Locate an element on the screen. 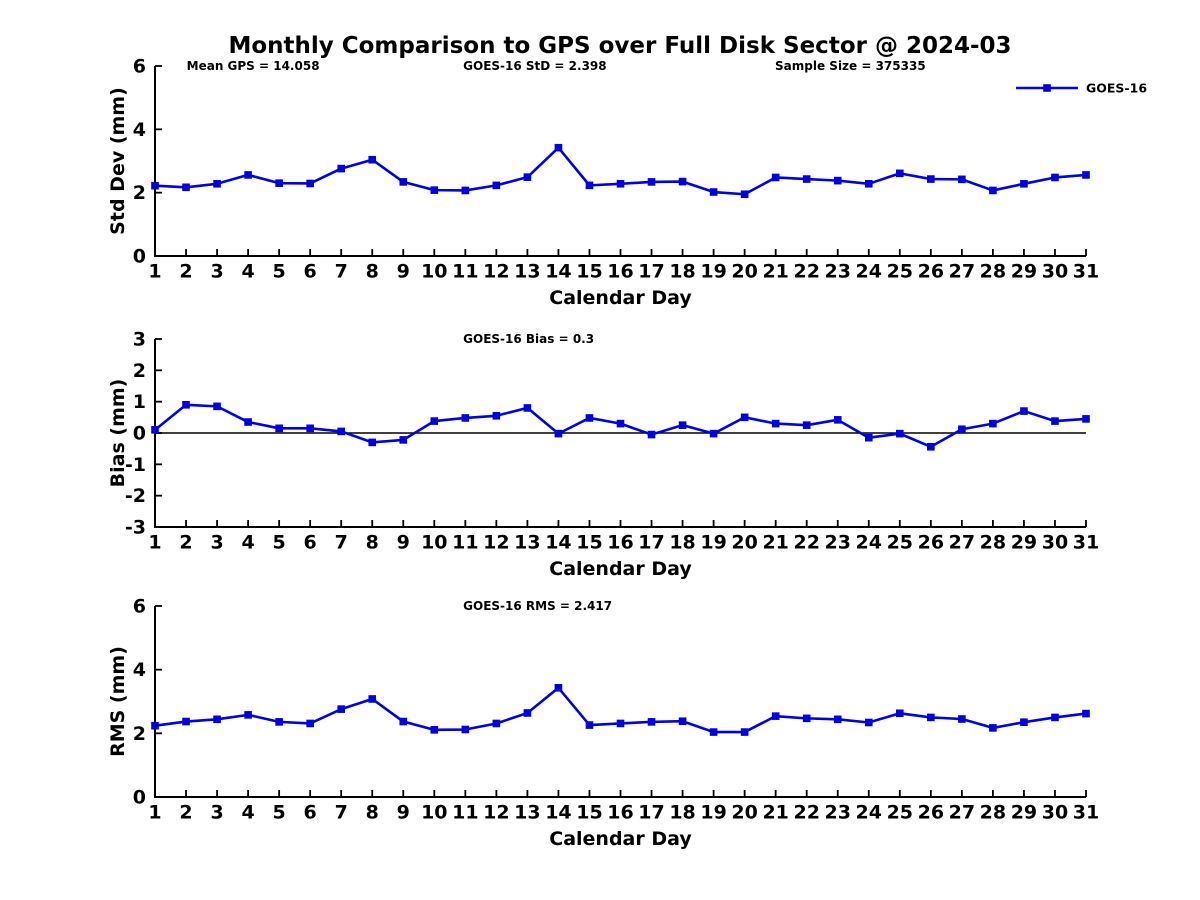 The height and width of the screenshot is (900, 1200). y-tick-label: -2 is located at coordinates (135, 496).